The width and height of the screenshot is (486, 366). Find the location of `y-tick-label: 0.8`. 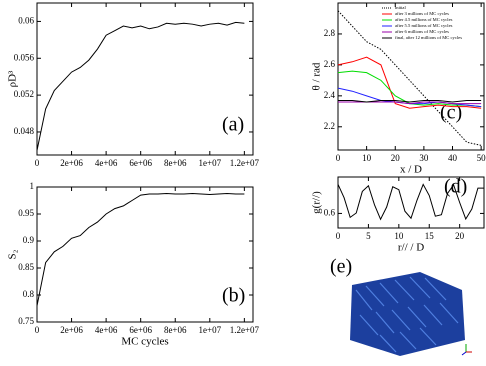

y-tick-label: 0.8 is located at coordinates (29, 294).